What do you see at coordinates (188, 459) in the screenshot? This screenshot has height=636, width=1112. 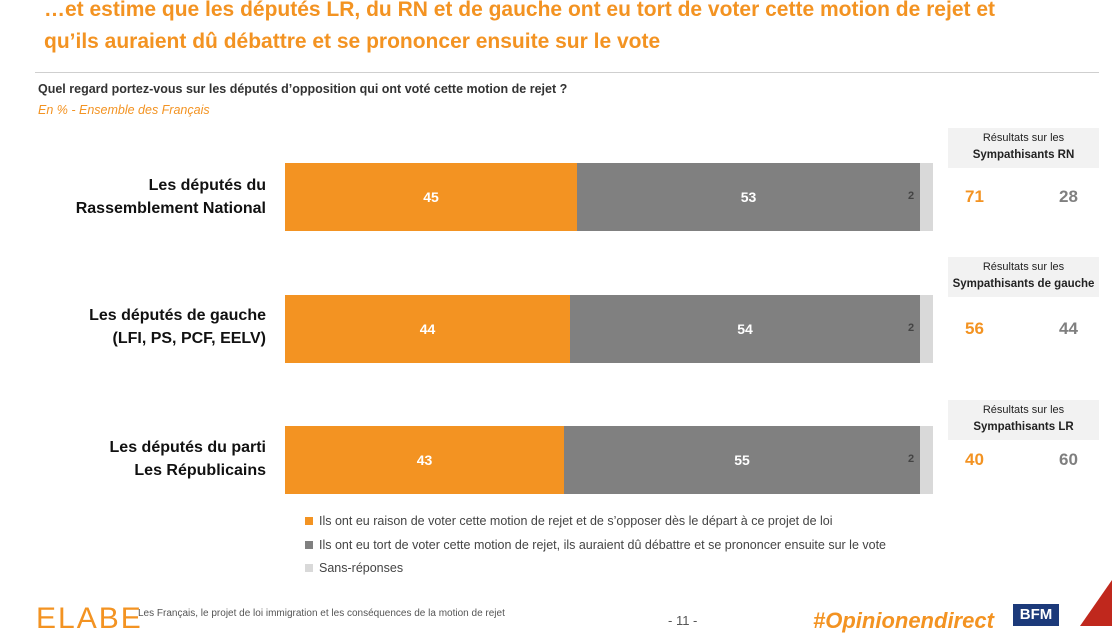 I see `category-label: Les députés du parti Les Républicains` at bounding box center [188, 459].